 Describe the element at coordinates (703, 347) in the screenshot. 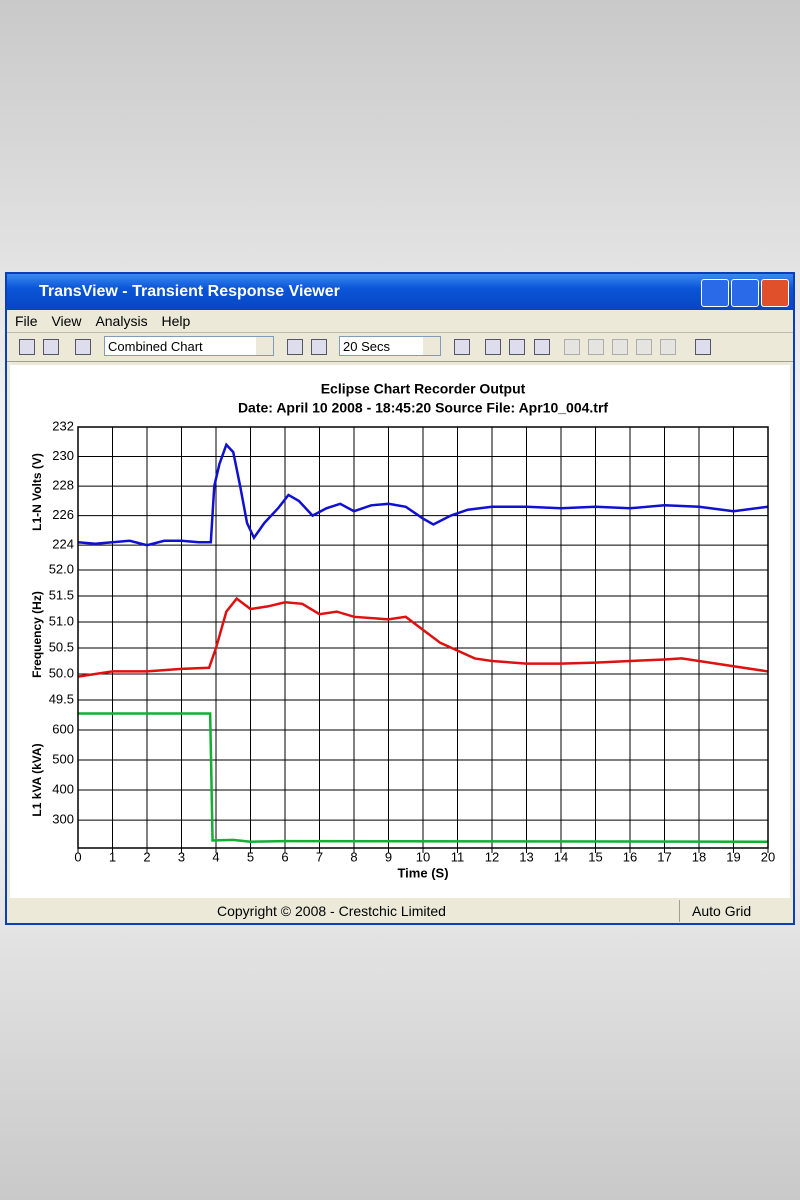

I see `help-button` at that location.